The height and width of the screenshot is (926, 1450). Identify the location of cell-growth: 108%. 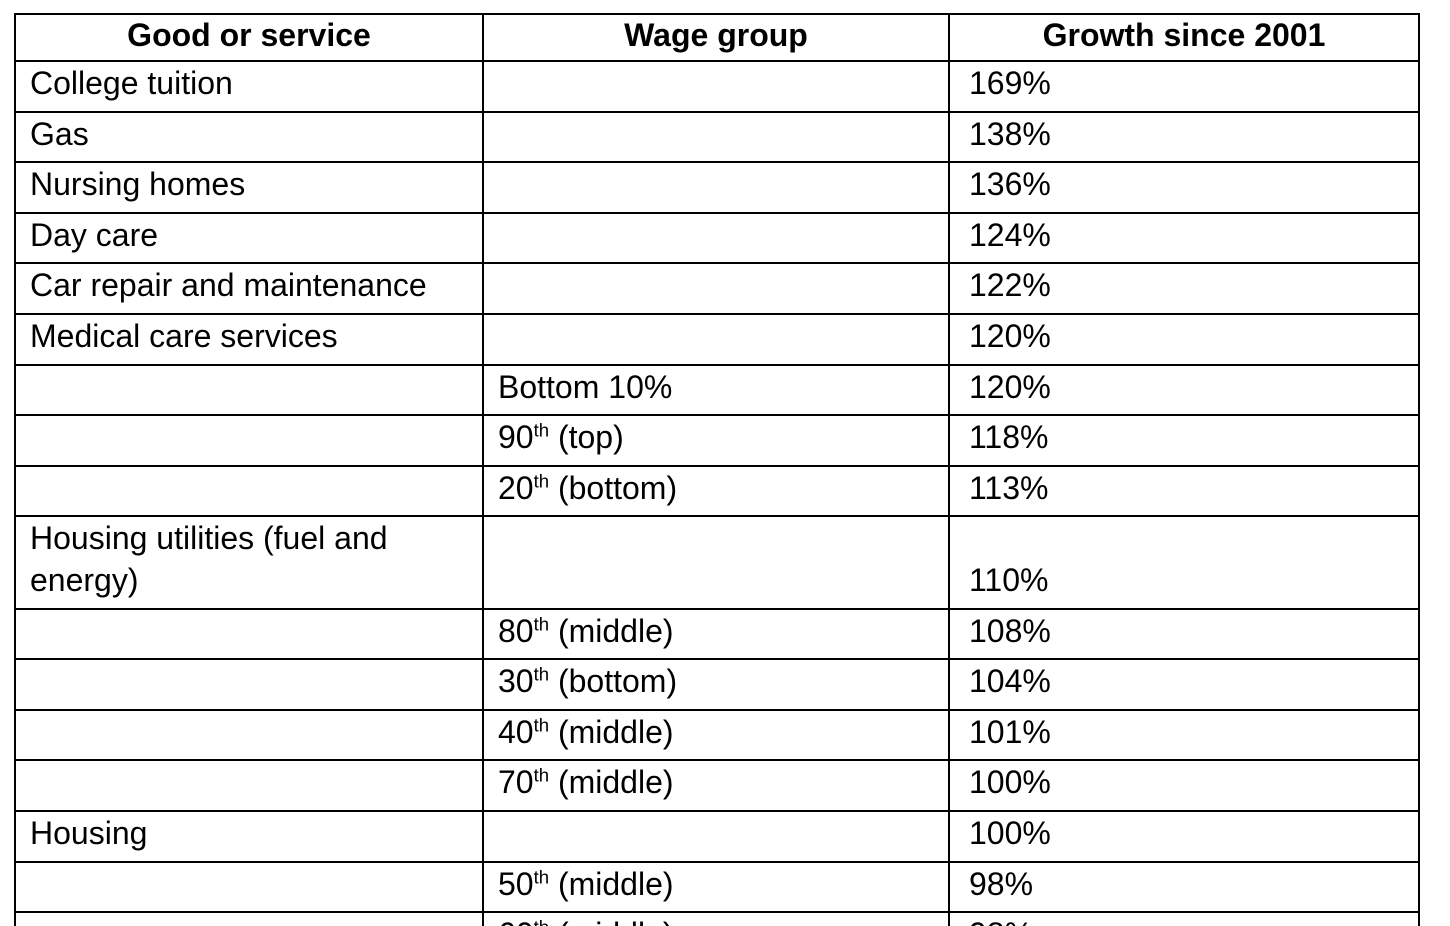
(1184, 634).